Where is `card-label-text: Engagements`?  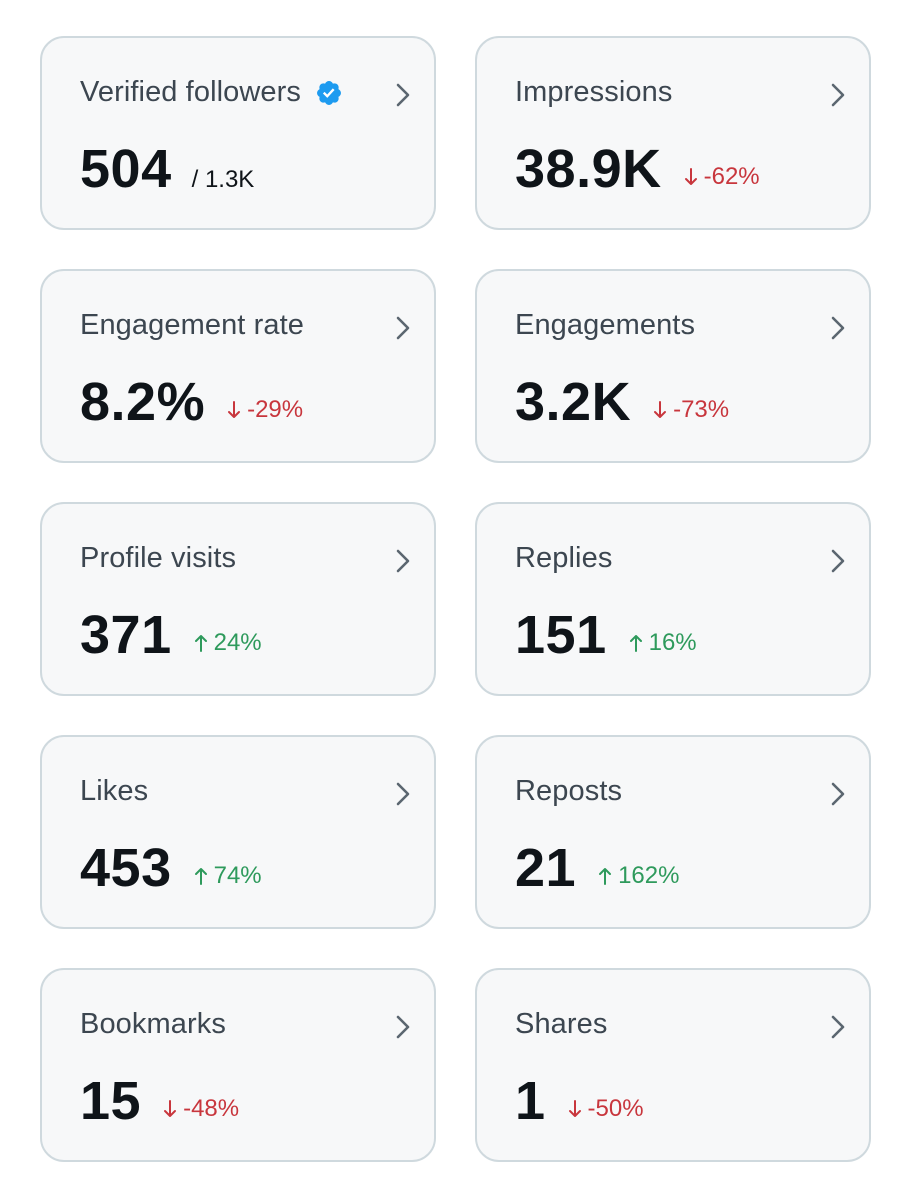 card-label-text: Engagements is located at coordinates (605, 325).